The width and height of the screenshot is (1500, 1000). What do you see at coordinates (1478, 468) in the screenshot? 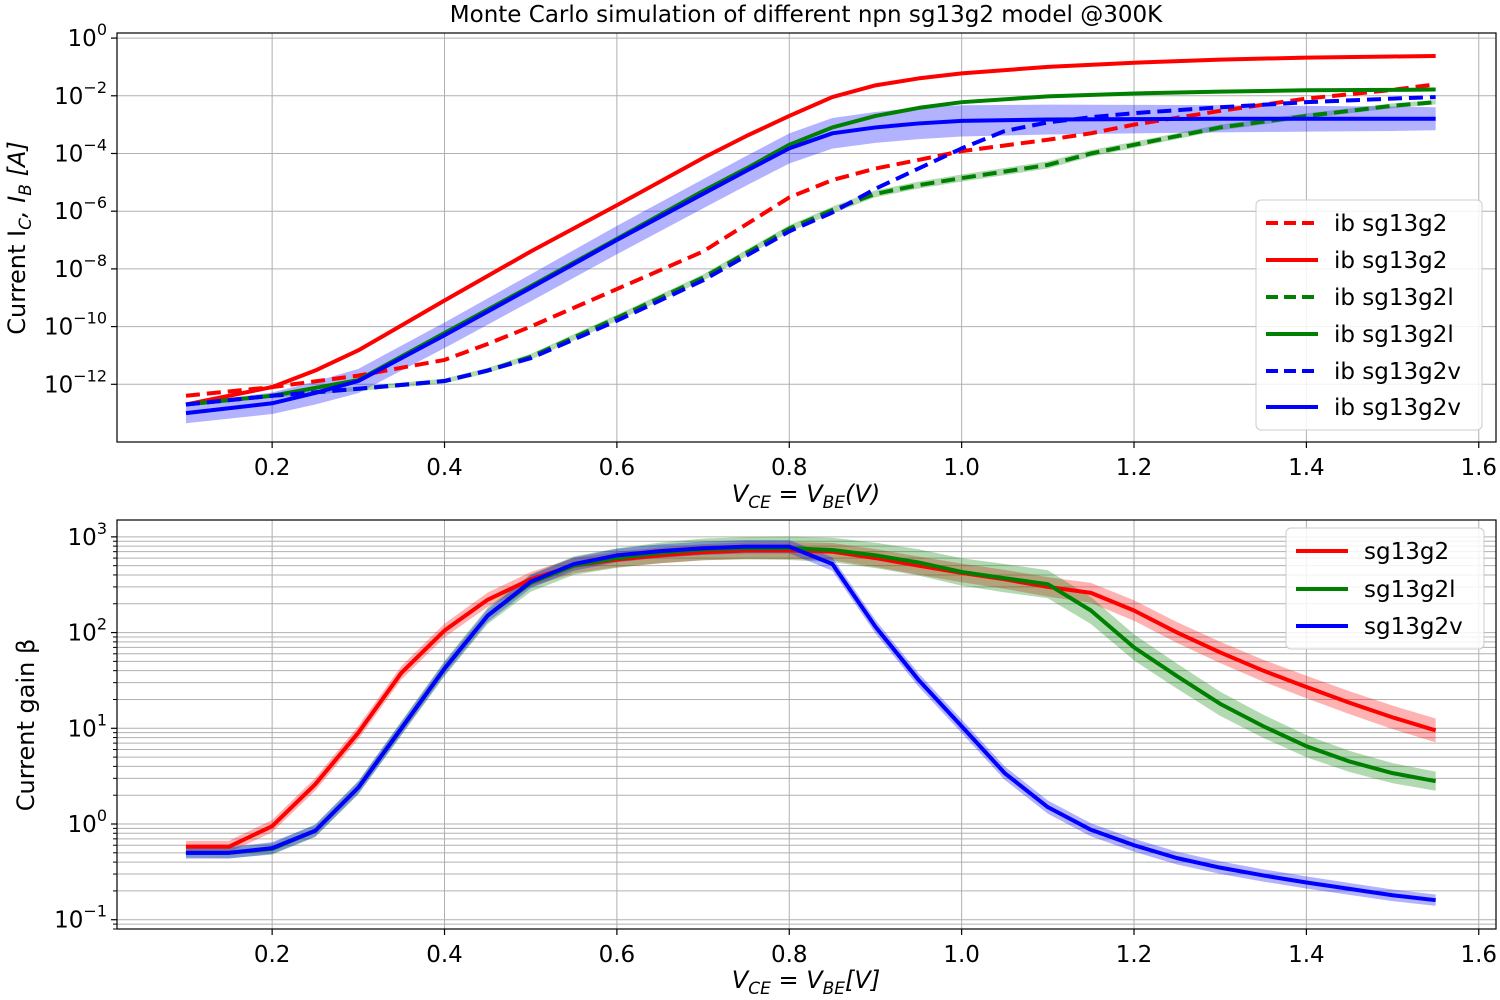
I see `top-x-tick-label: 1.6` at bounding box center [1478, 468].